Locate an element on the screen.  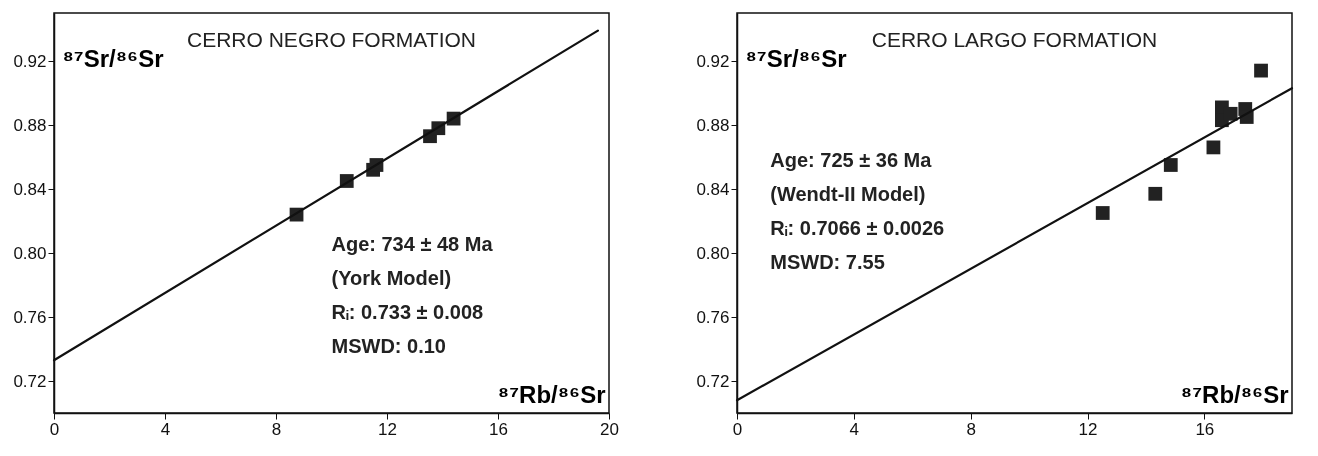
annotation: MSWD: 7.55 is located at coordinates (827, 262).